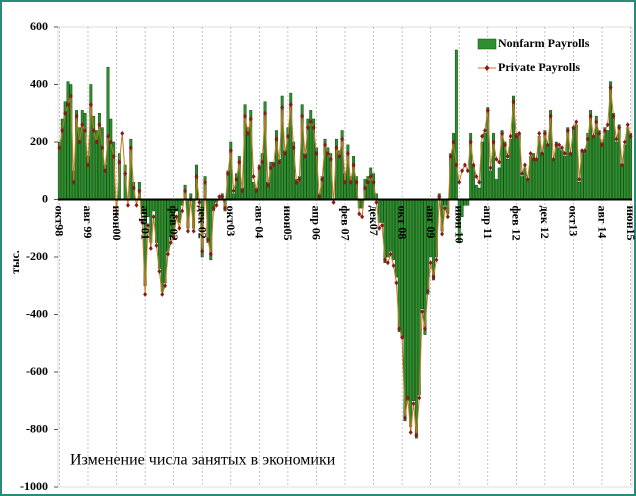 This screenshot has height=496, width=636. I want to click on legend-label: Private Payrolls, so click(539, 67).